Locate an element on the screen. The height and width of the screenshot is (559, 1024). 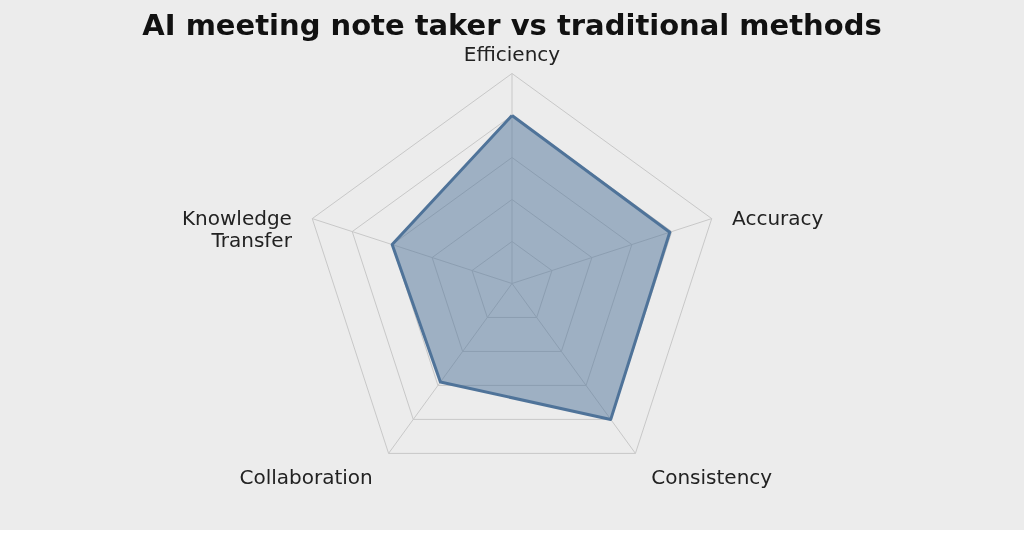
spoke-label: Accuracy is located at coordinates (778, 217).